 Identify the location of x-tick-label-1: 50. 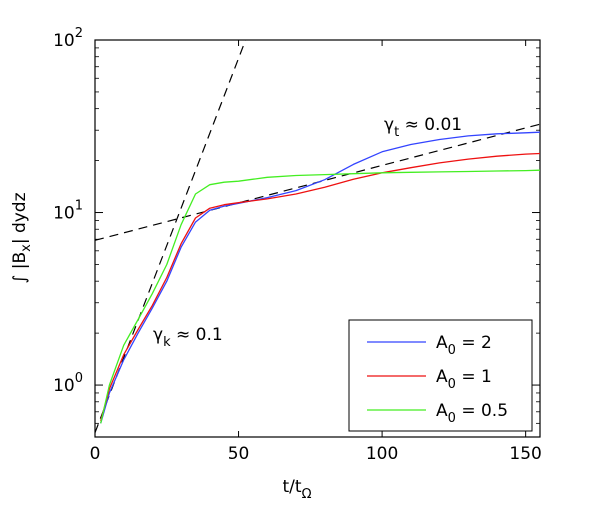
(239, 454).